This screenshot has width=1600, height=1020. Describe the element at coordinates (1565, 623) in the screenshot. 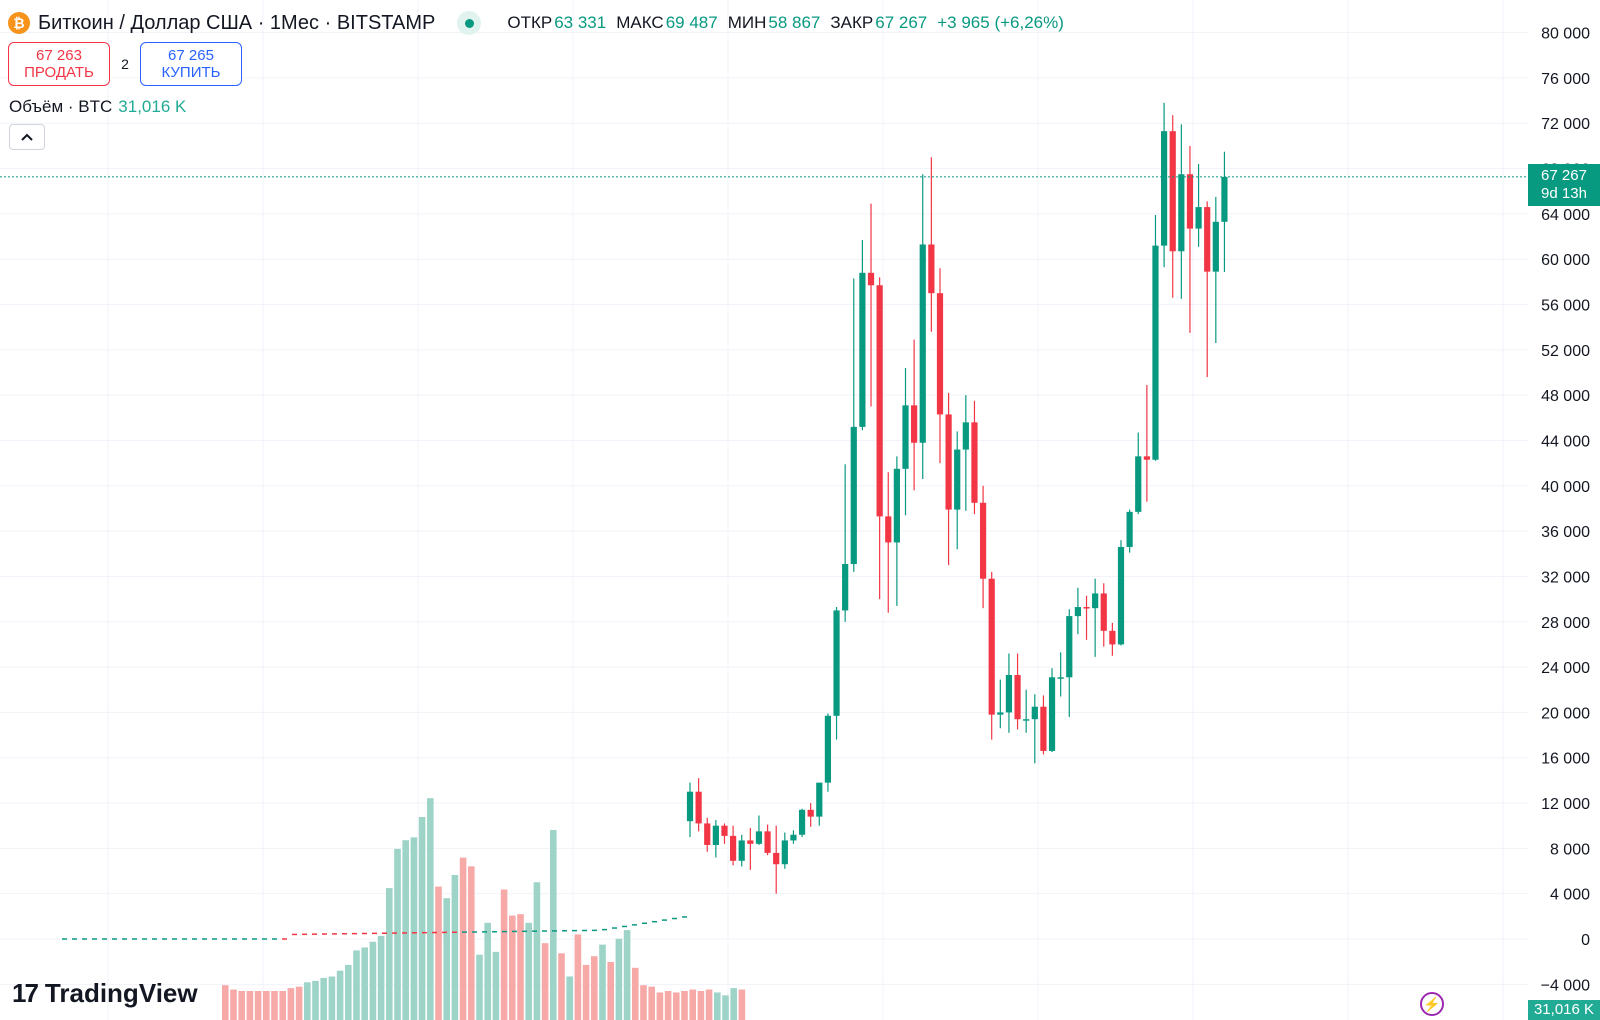

I see `y-tick-label: 28 000` at that location.